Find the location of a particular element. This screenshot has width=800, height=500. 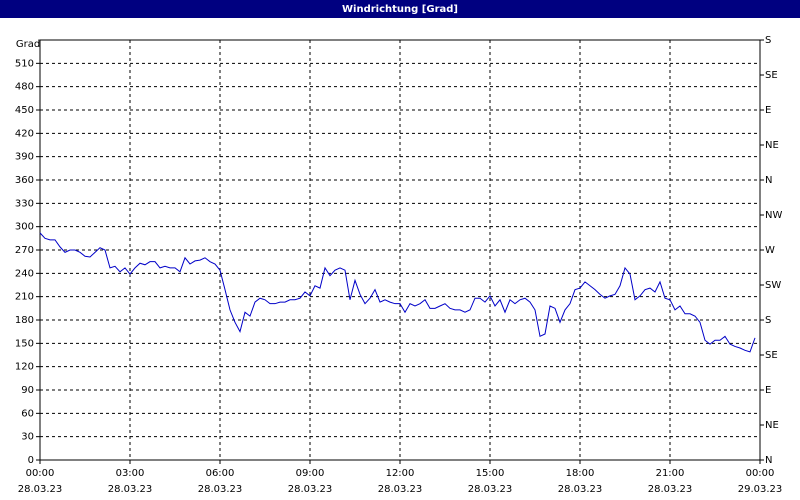

x-tick-label: 09:00 is located at coordinates (310, 473).